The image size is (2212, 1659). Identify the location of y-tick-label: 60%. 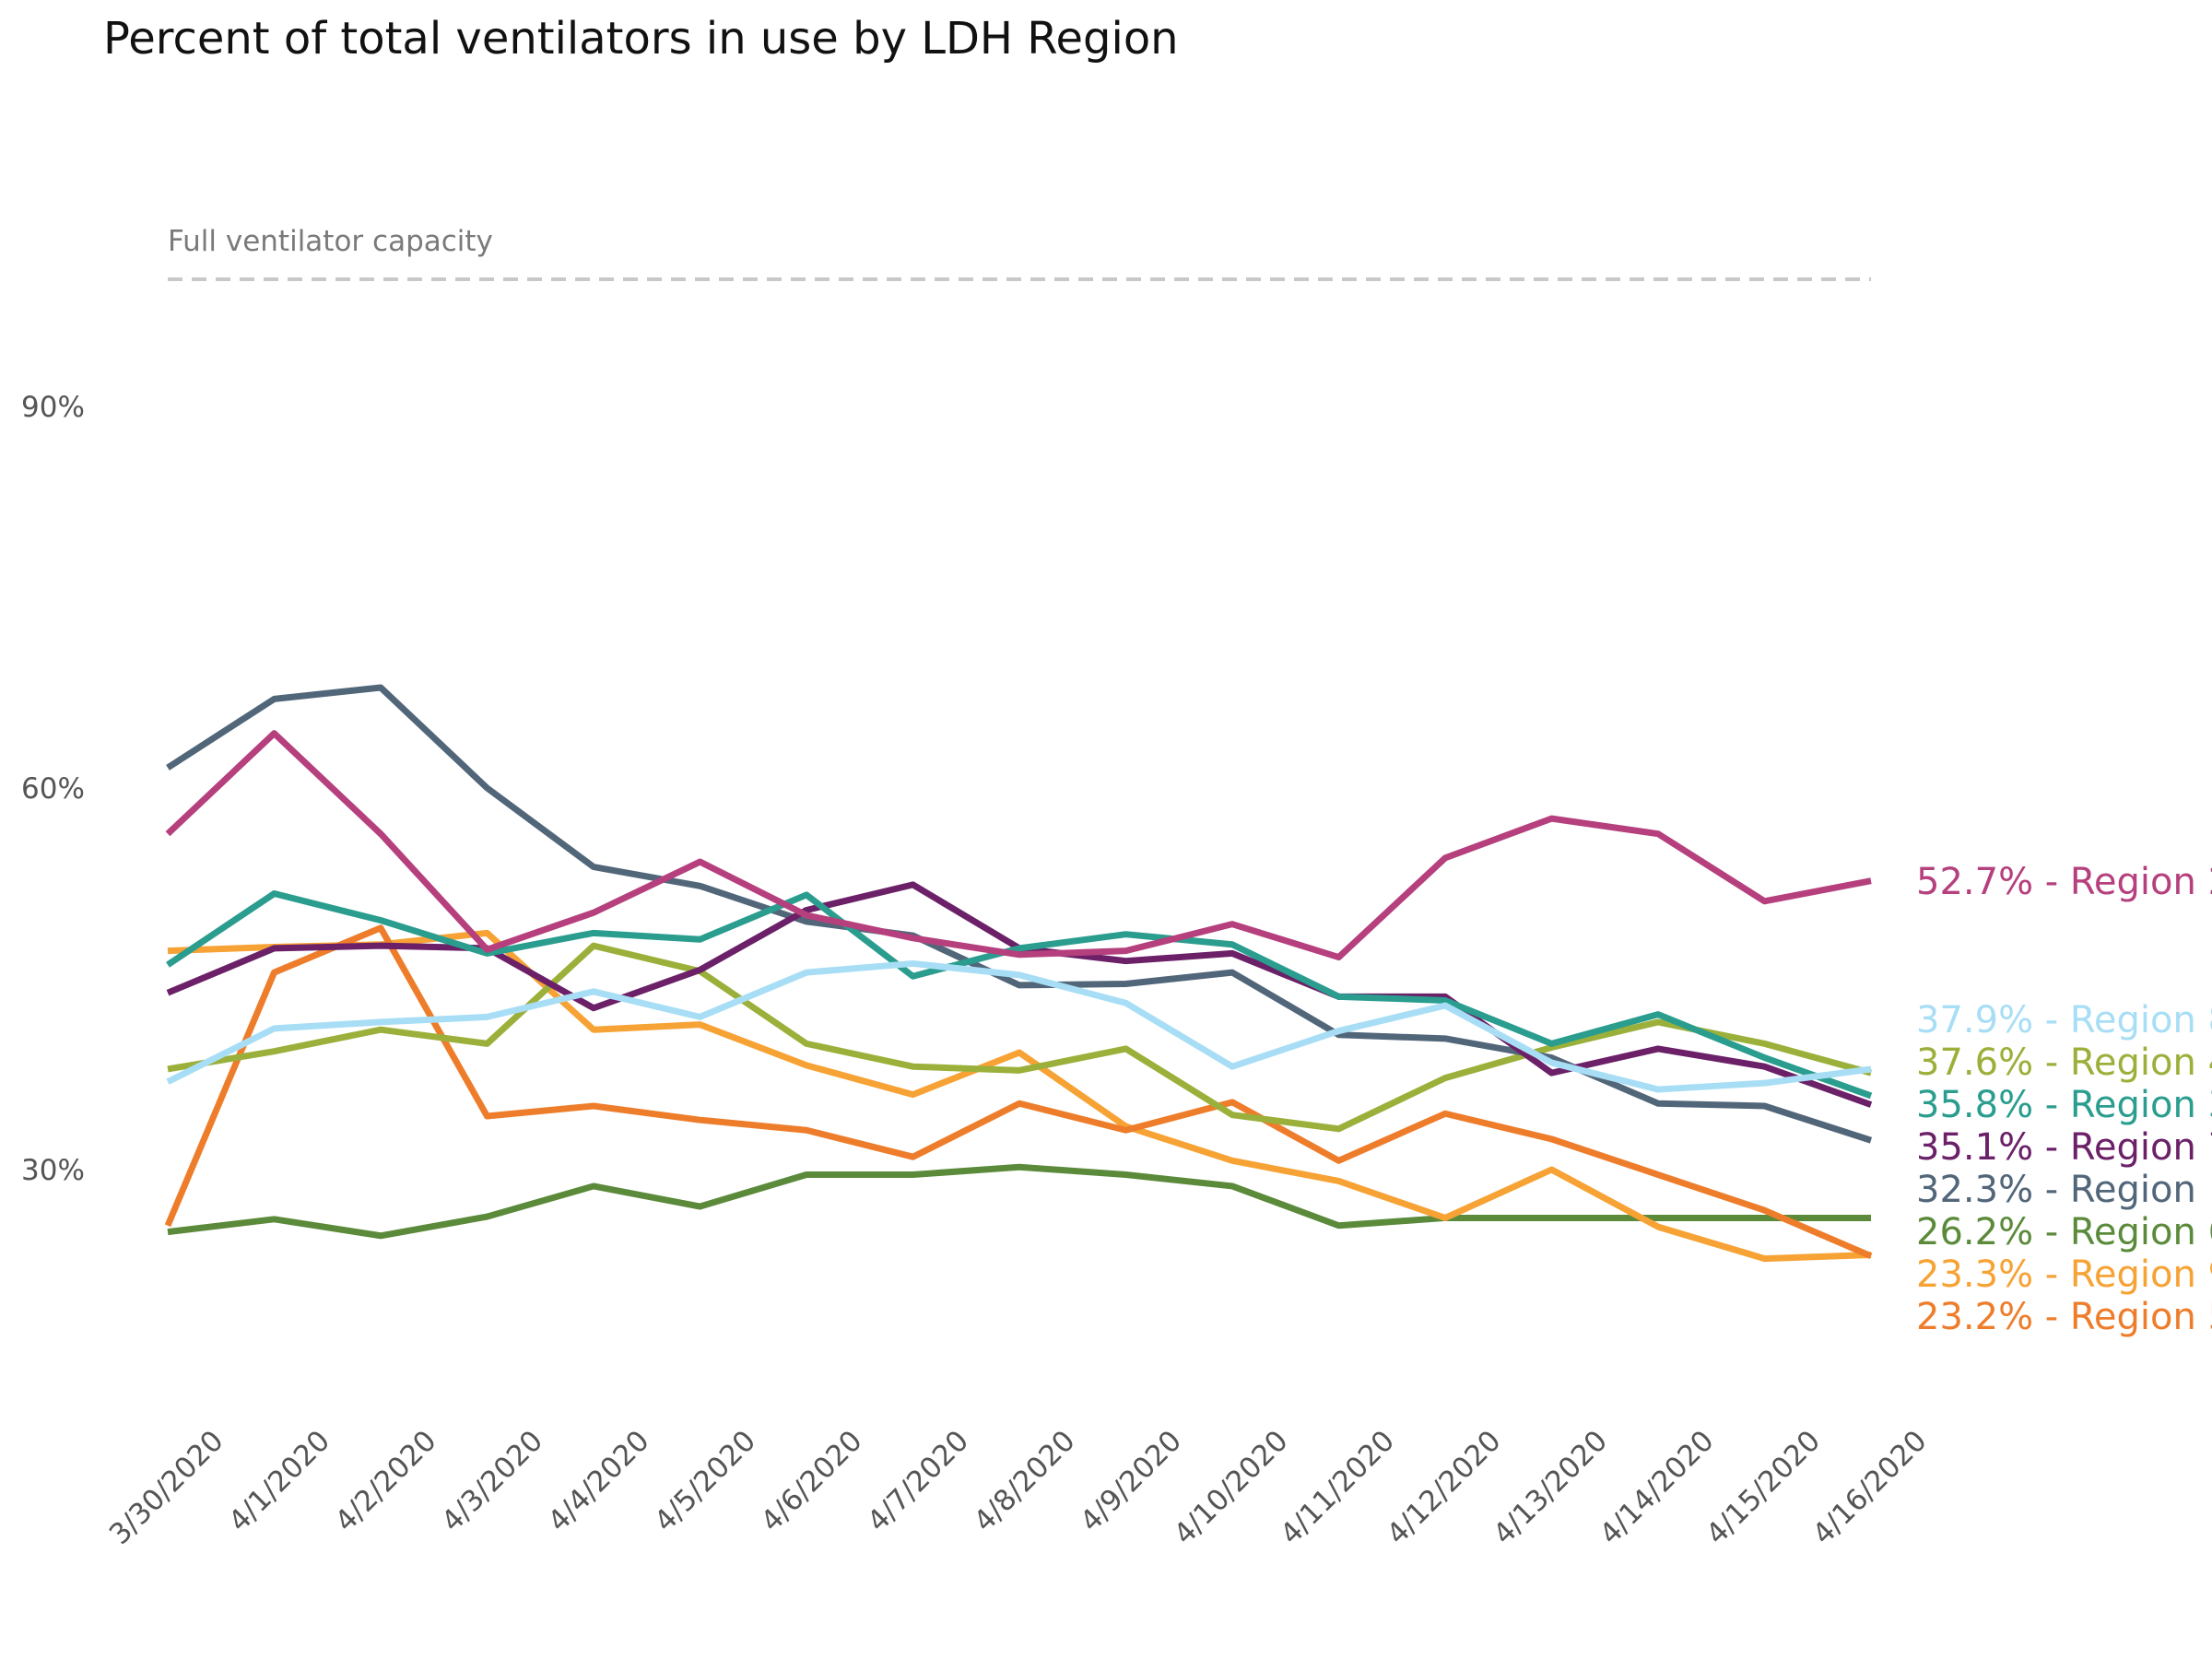
(53, 789).